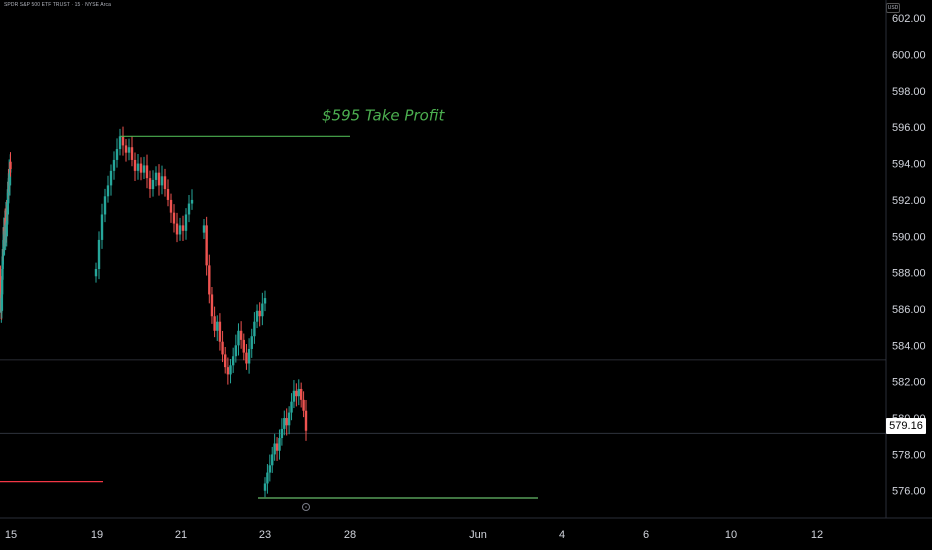  I want to click on price-tick-label: 592.00, so click(909, 201).